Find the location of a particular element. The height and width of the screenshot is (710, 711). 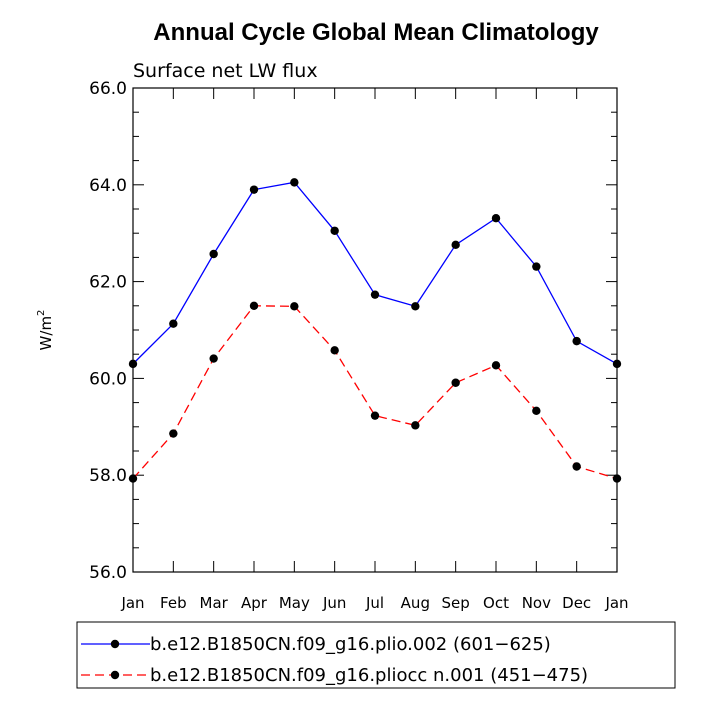

chart-subtitle: Surface net LW flux is located at coordinates (225, 71).